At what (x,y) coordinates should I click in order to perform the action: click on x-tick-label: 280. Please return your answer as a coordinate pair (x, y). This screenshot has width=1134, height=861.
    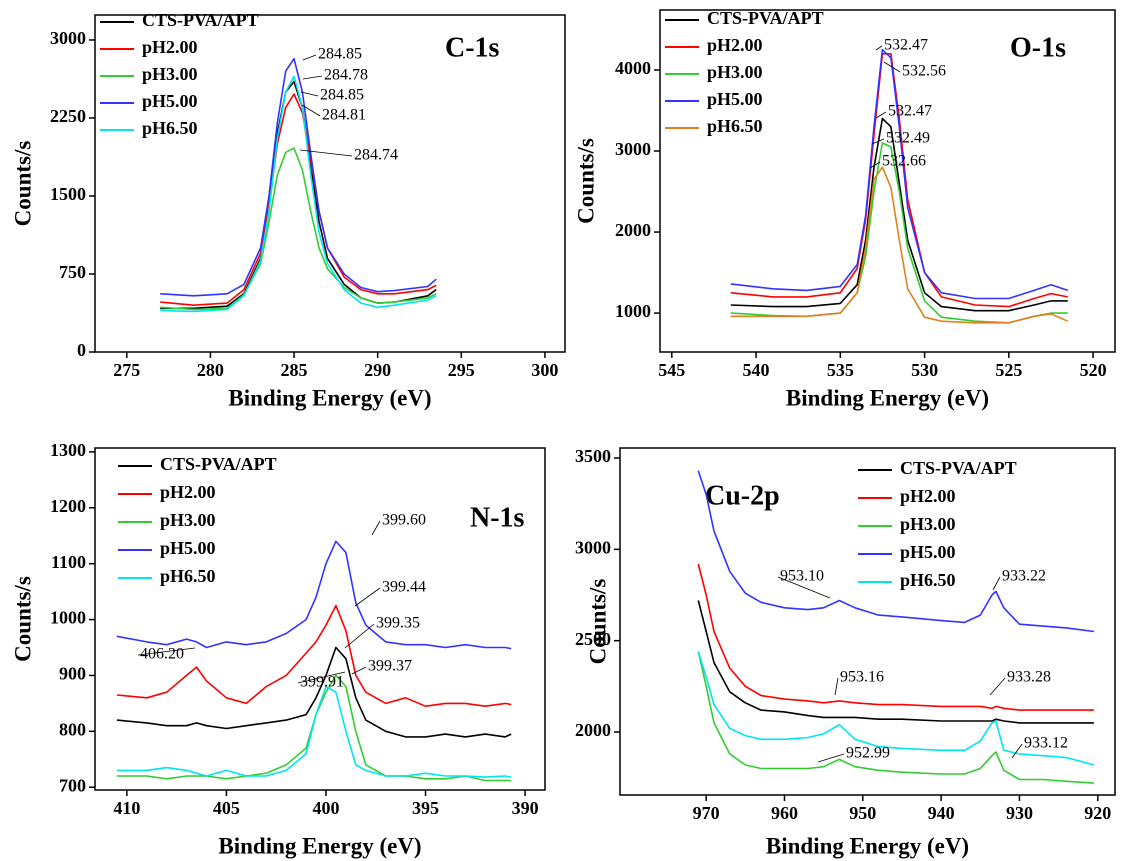
    Looking at the image, I should click on (210, 370).